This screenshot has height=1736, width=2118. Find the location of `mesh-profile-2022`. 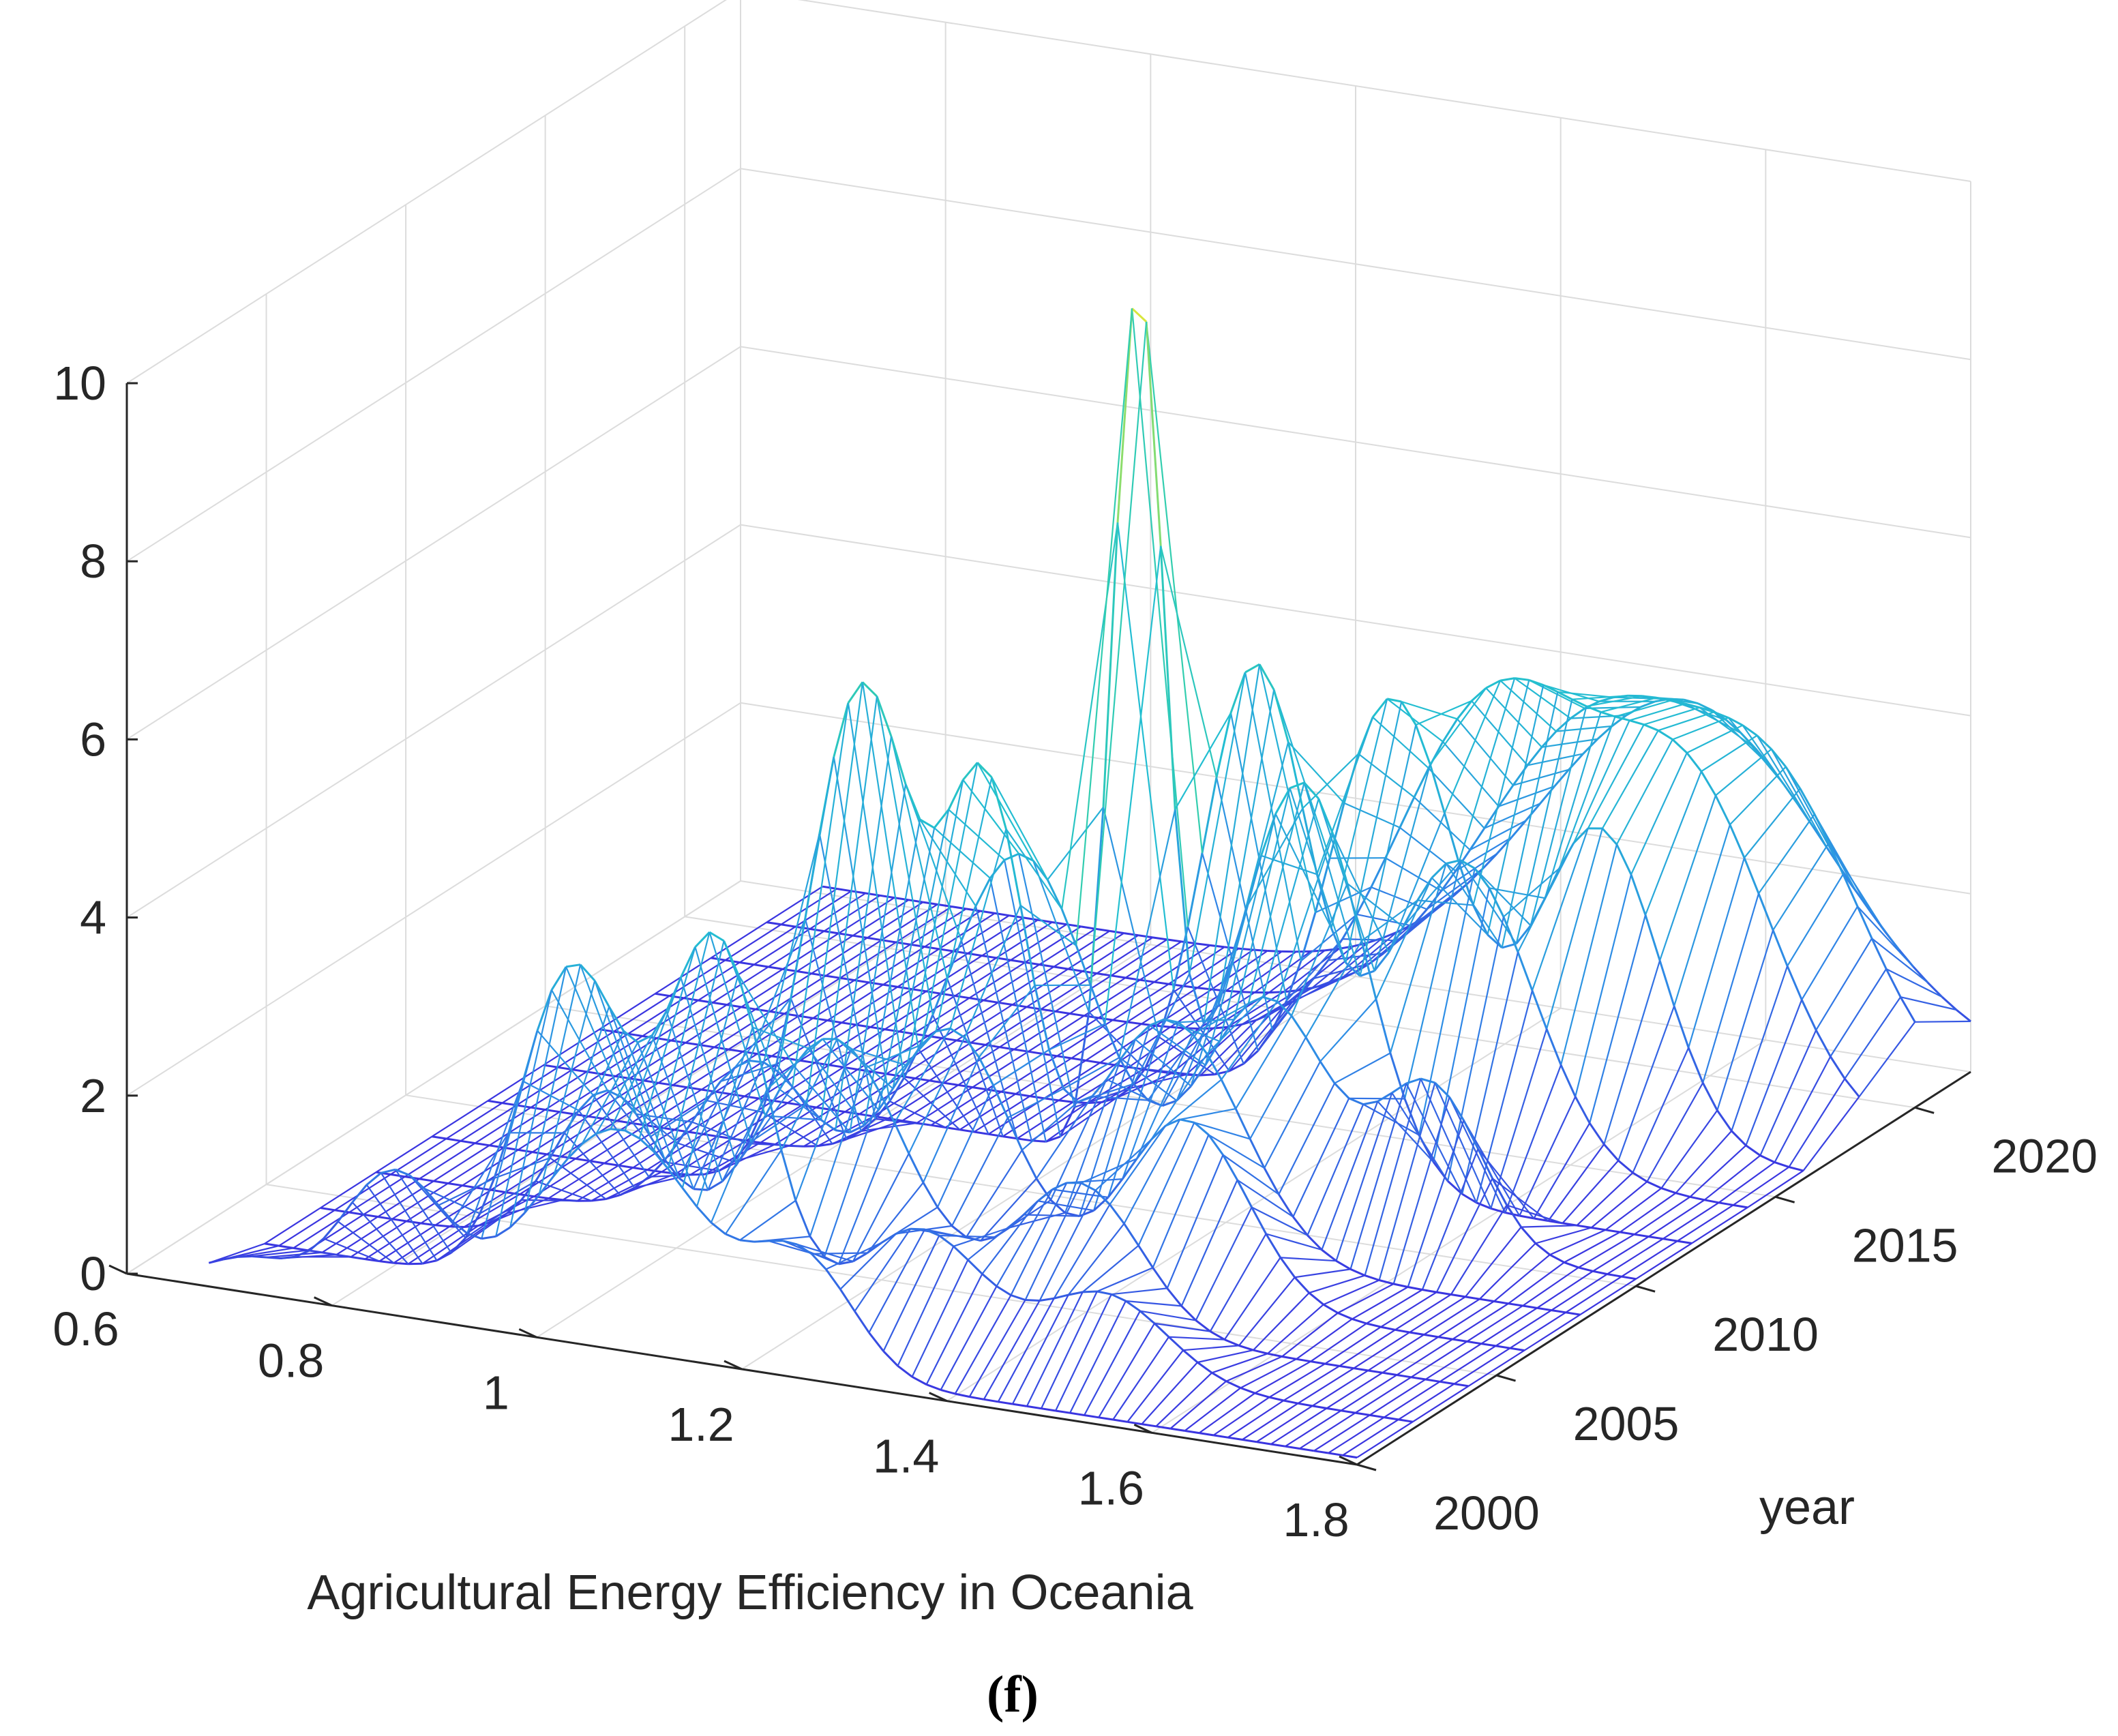

mesh-profile-2022 is located at coordinates (1217, 946).